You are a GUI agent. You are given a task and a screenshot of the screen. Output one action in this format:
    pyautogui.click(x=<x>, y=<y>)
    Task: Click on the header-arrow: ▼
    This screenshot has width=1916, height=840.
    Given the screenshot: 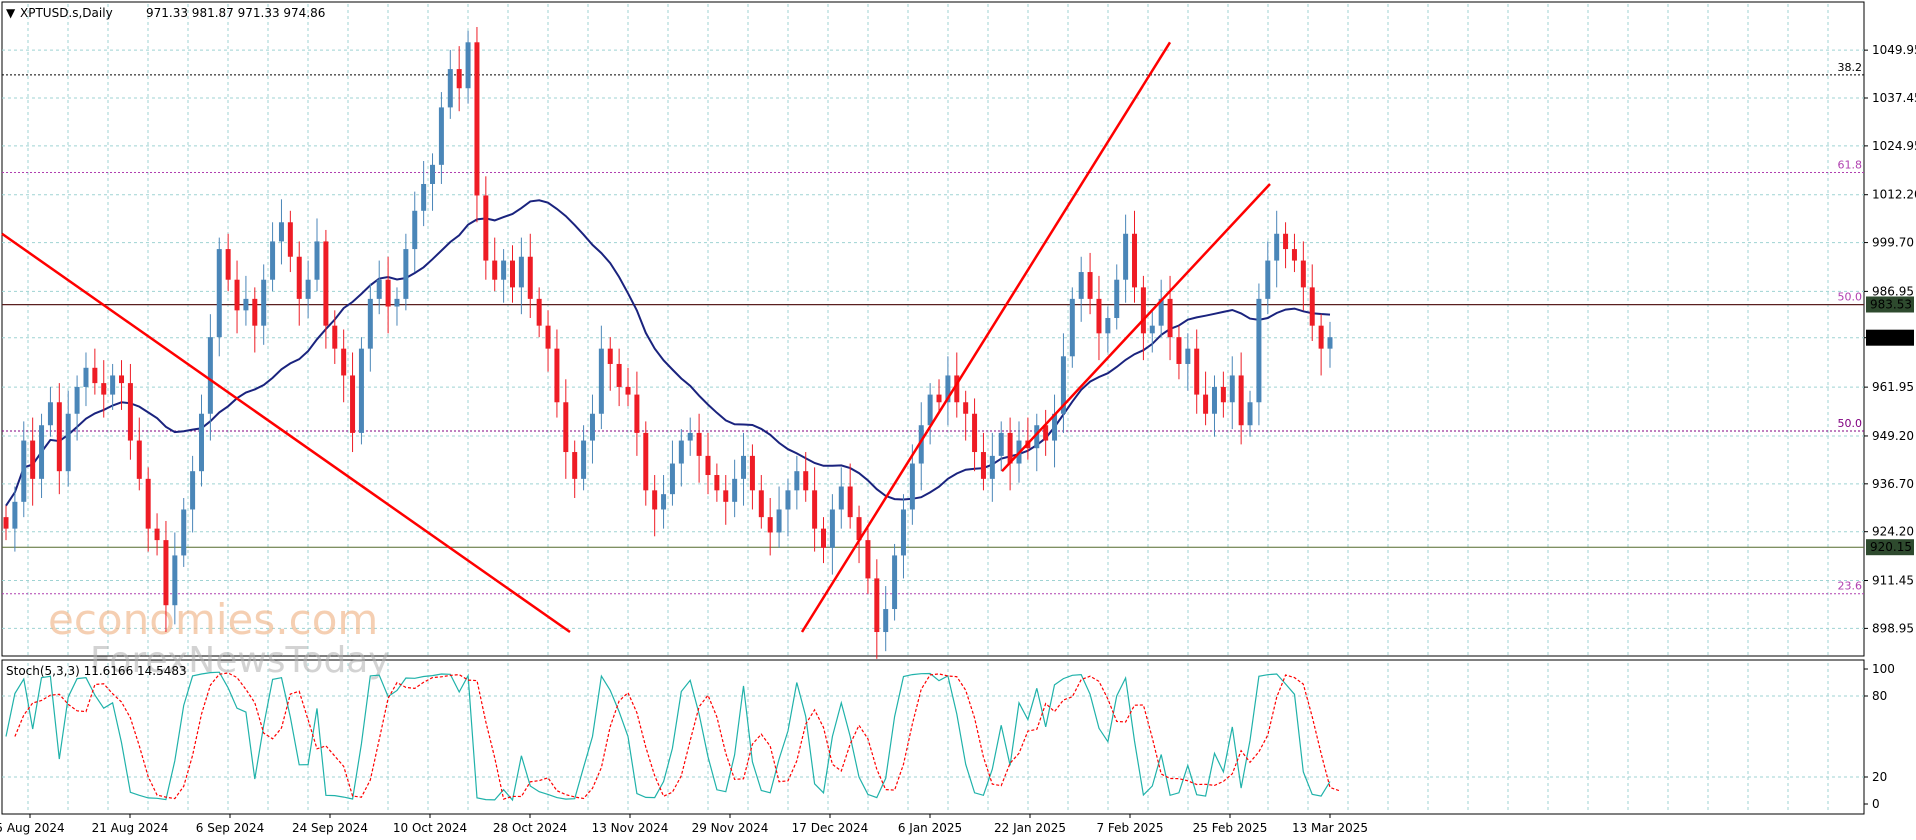 What is the action you would take?
    pyautogui.click(x=11, y=13)
    